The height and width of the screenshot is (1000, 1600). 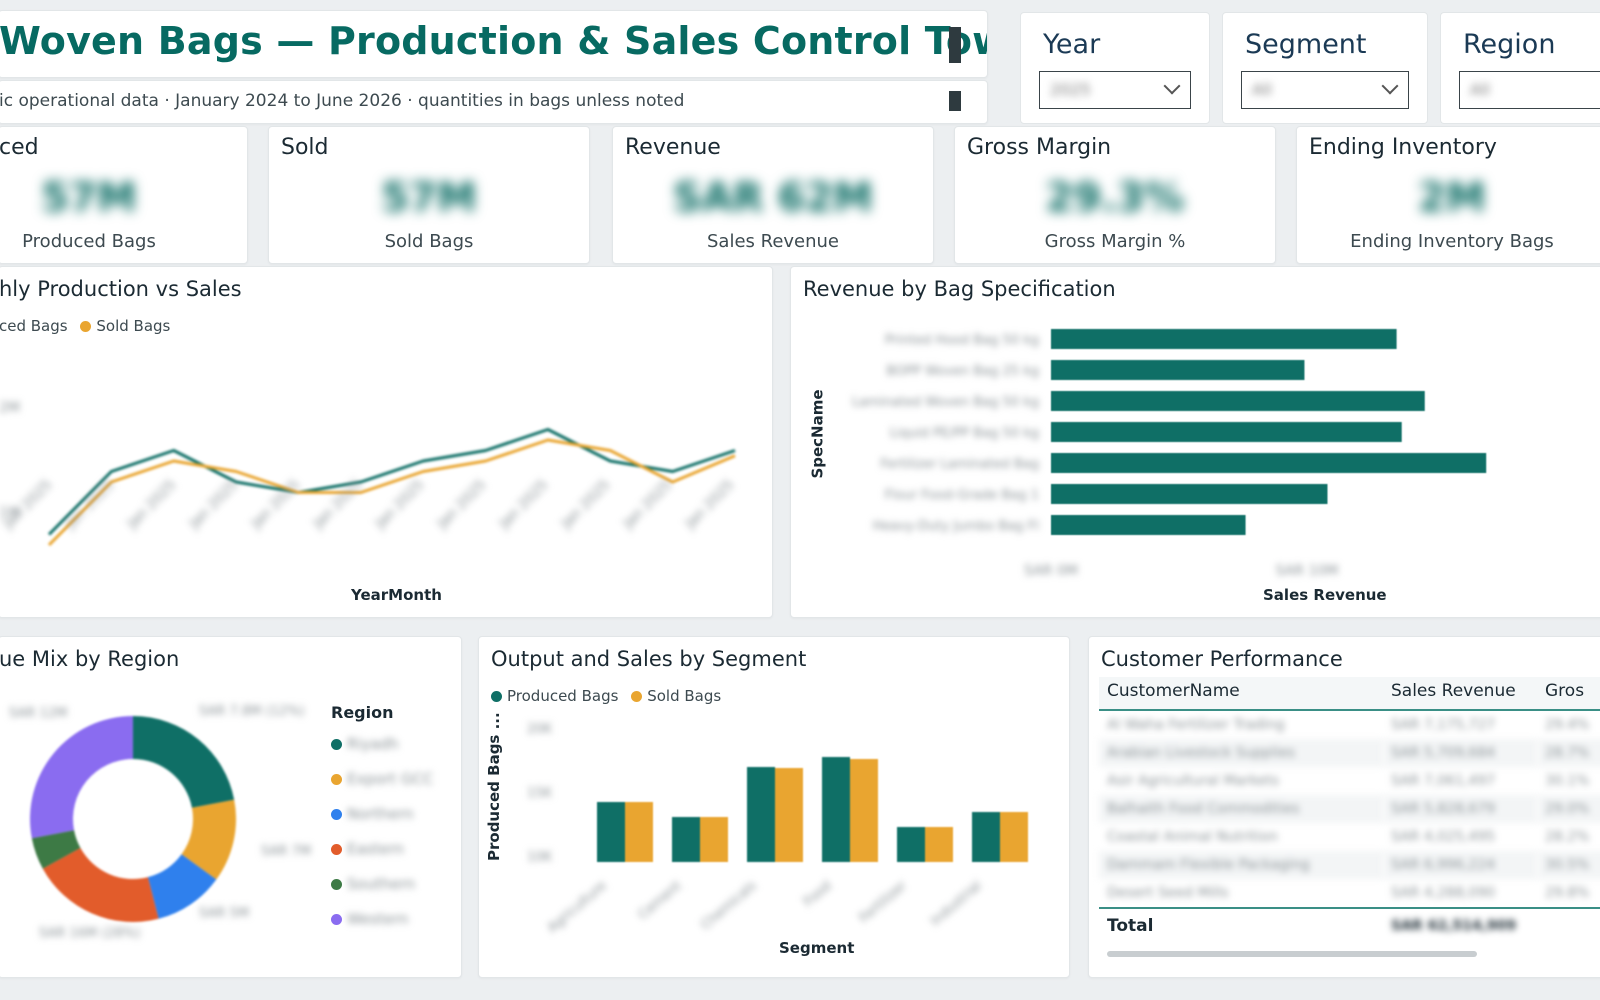 What do you see at coordinates (817, 948) in the screenshot?
I see `x-axis-title: Segment` at bounding box center [817, 948].